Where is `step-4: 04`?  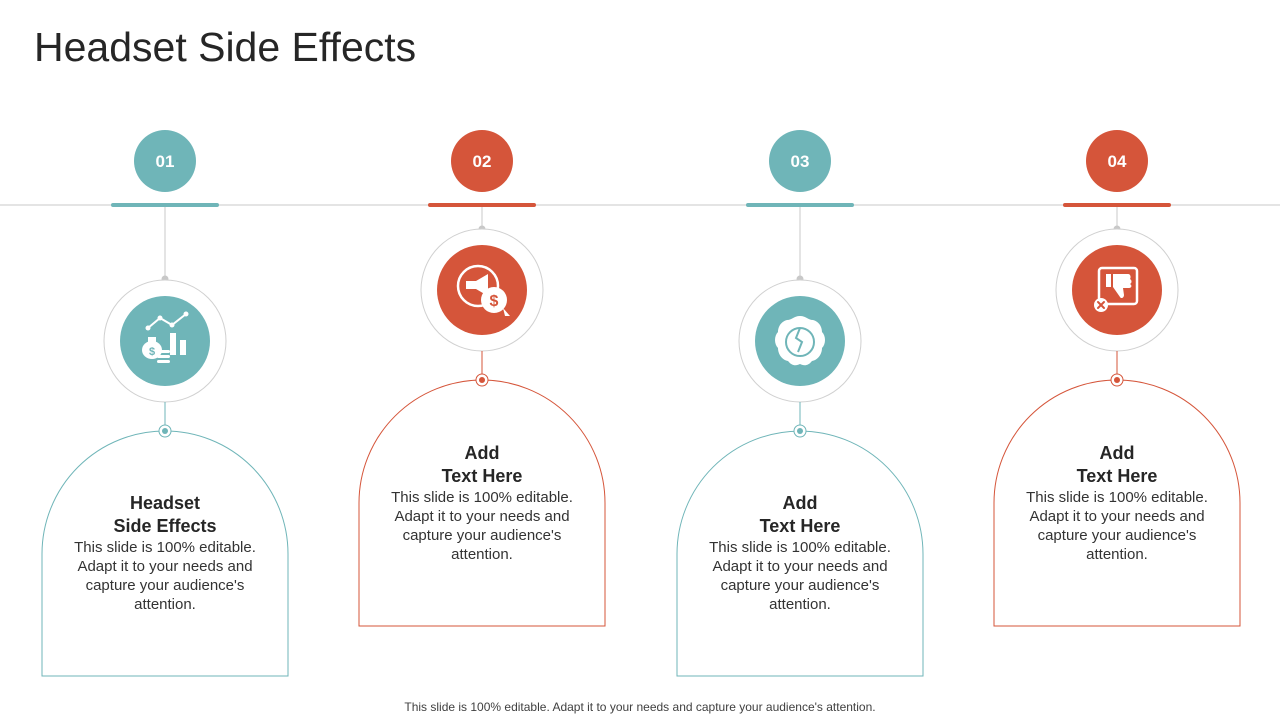 step-4: 04 is located at coordinates (1117, 378).